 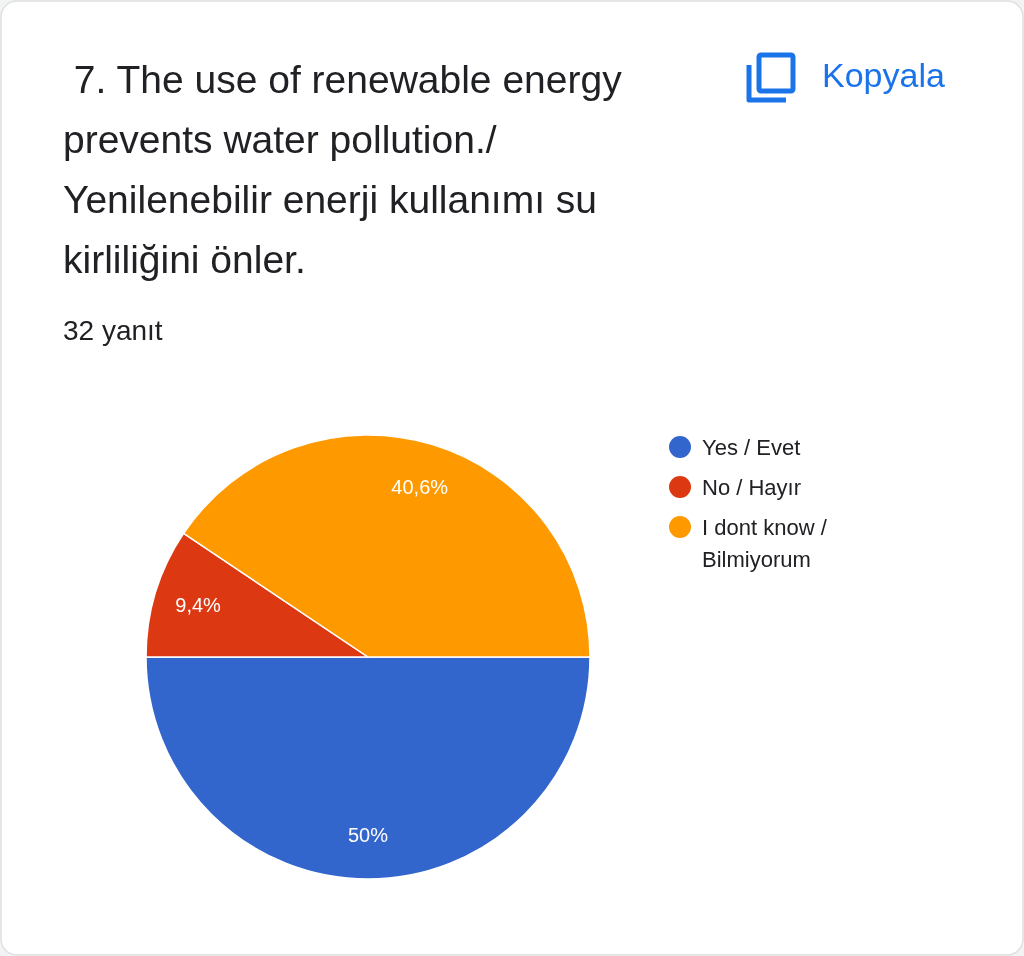 What do you see at coordinates (368, 834) in the screenshot?
I see `data-label: 50%` at bounding box center [368, 834].